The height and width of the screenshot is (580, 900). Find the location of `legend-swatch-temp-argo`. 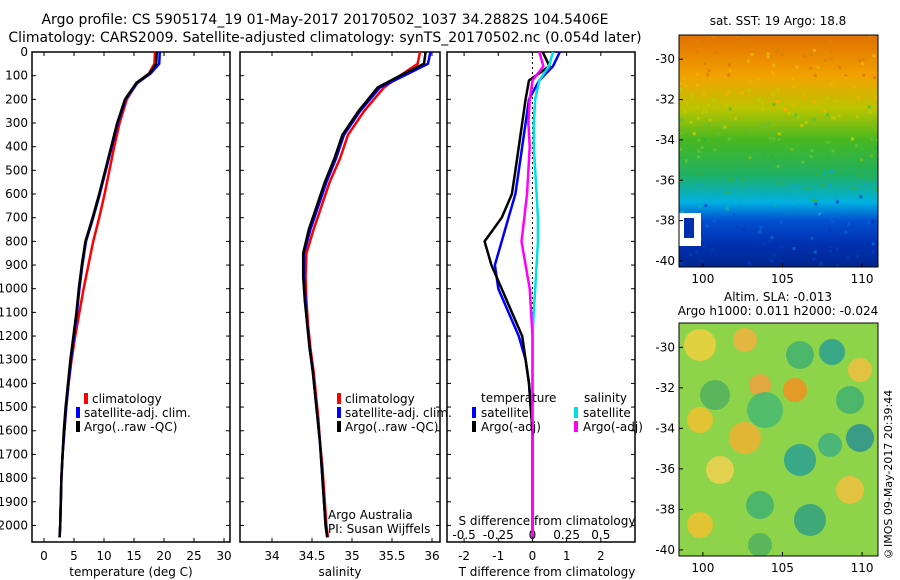

legend-swatch-temp-argo is located at coordinates (474, 426).